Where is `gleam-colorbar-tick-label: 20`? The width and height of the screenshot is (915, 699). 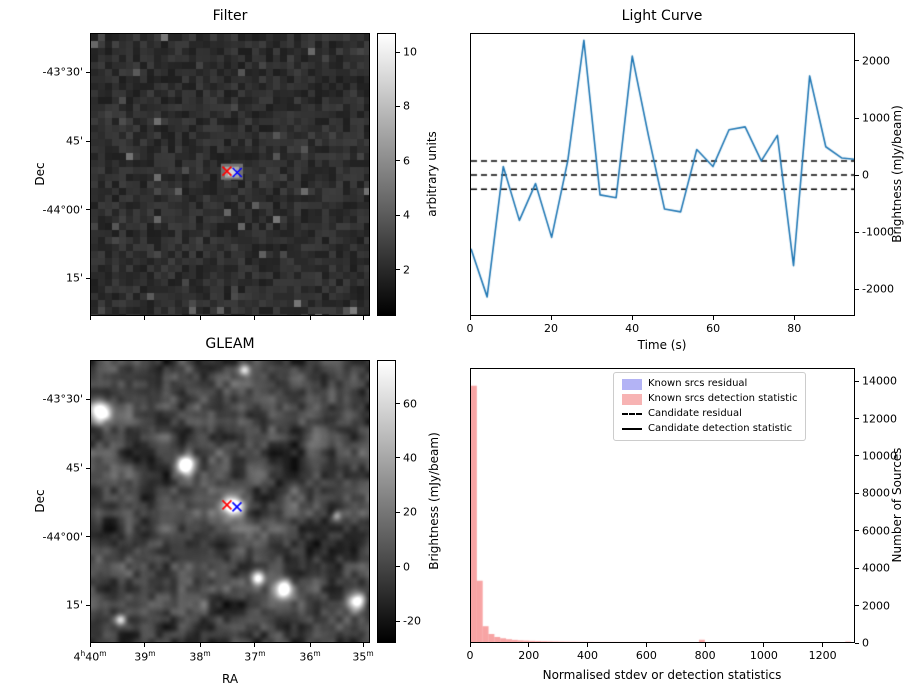 gleam-colorbar-tick-label: 20 is located at coordinates (410, 512).